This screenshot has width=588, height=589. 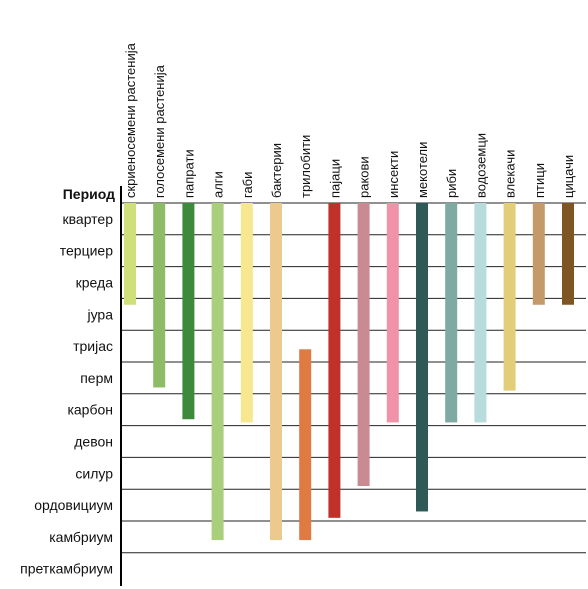 I want to click on series-label: бактерии, so click(x=276, y=170).